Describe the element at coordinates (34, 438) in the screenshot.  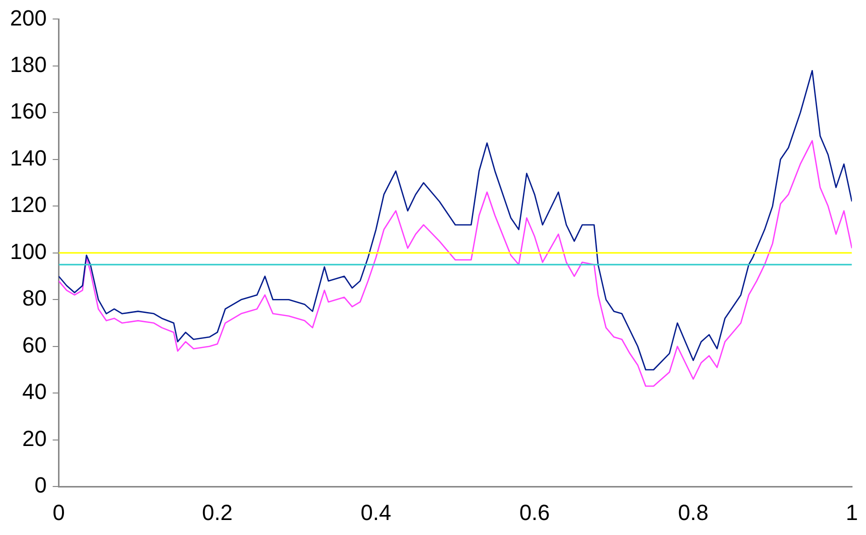
I see `y-tick-label: 20` at that location.